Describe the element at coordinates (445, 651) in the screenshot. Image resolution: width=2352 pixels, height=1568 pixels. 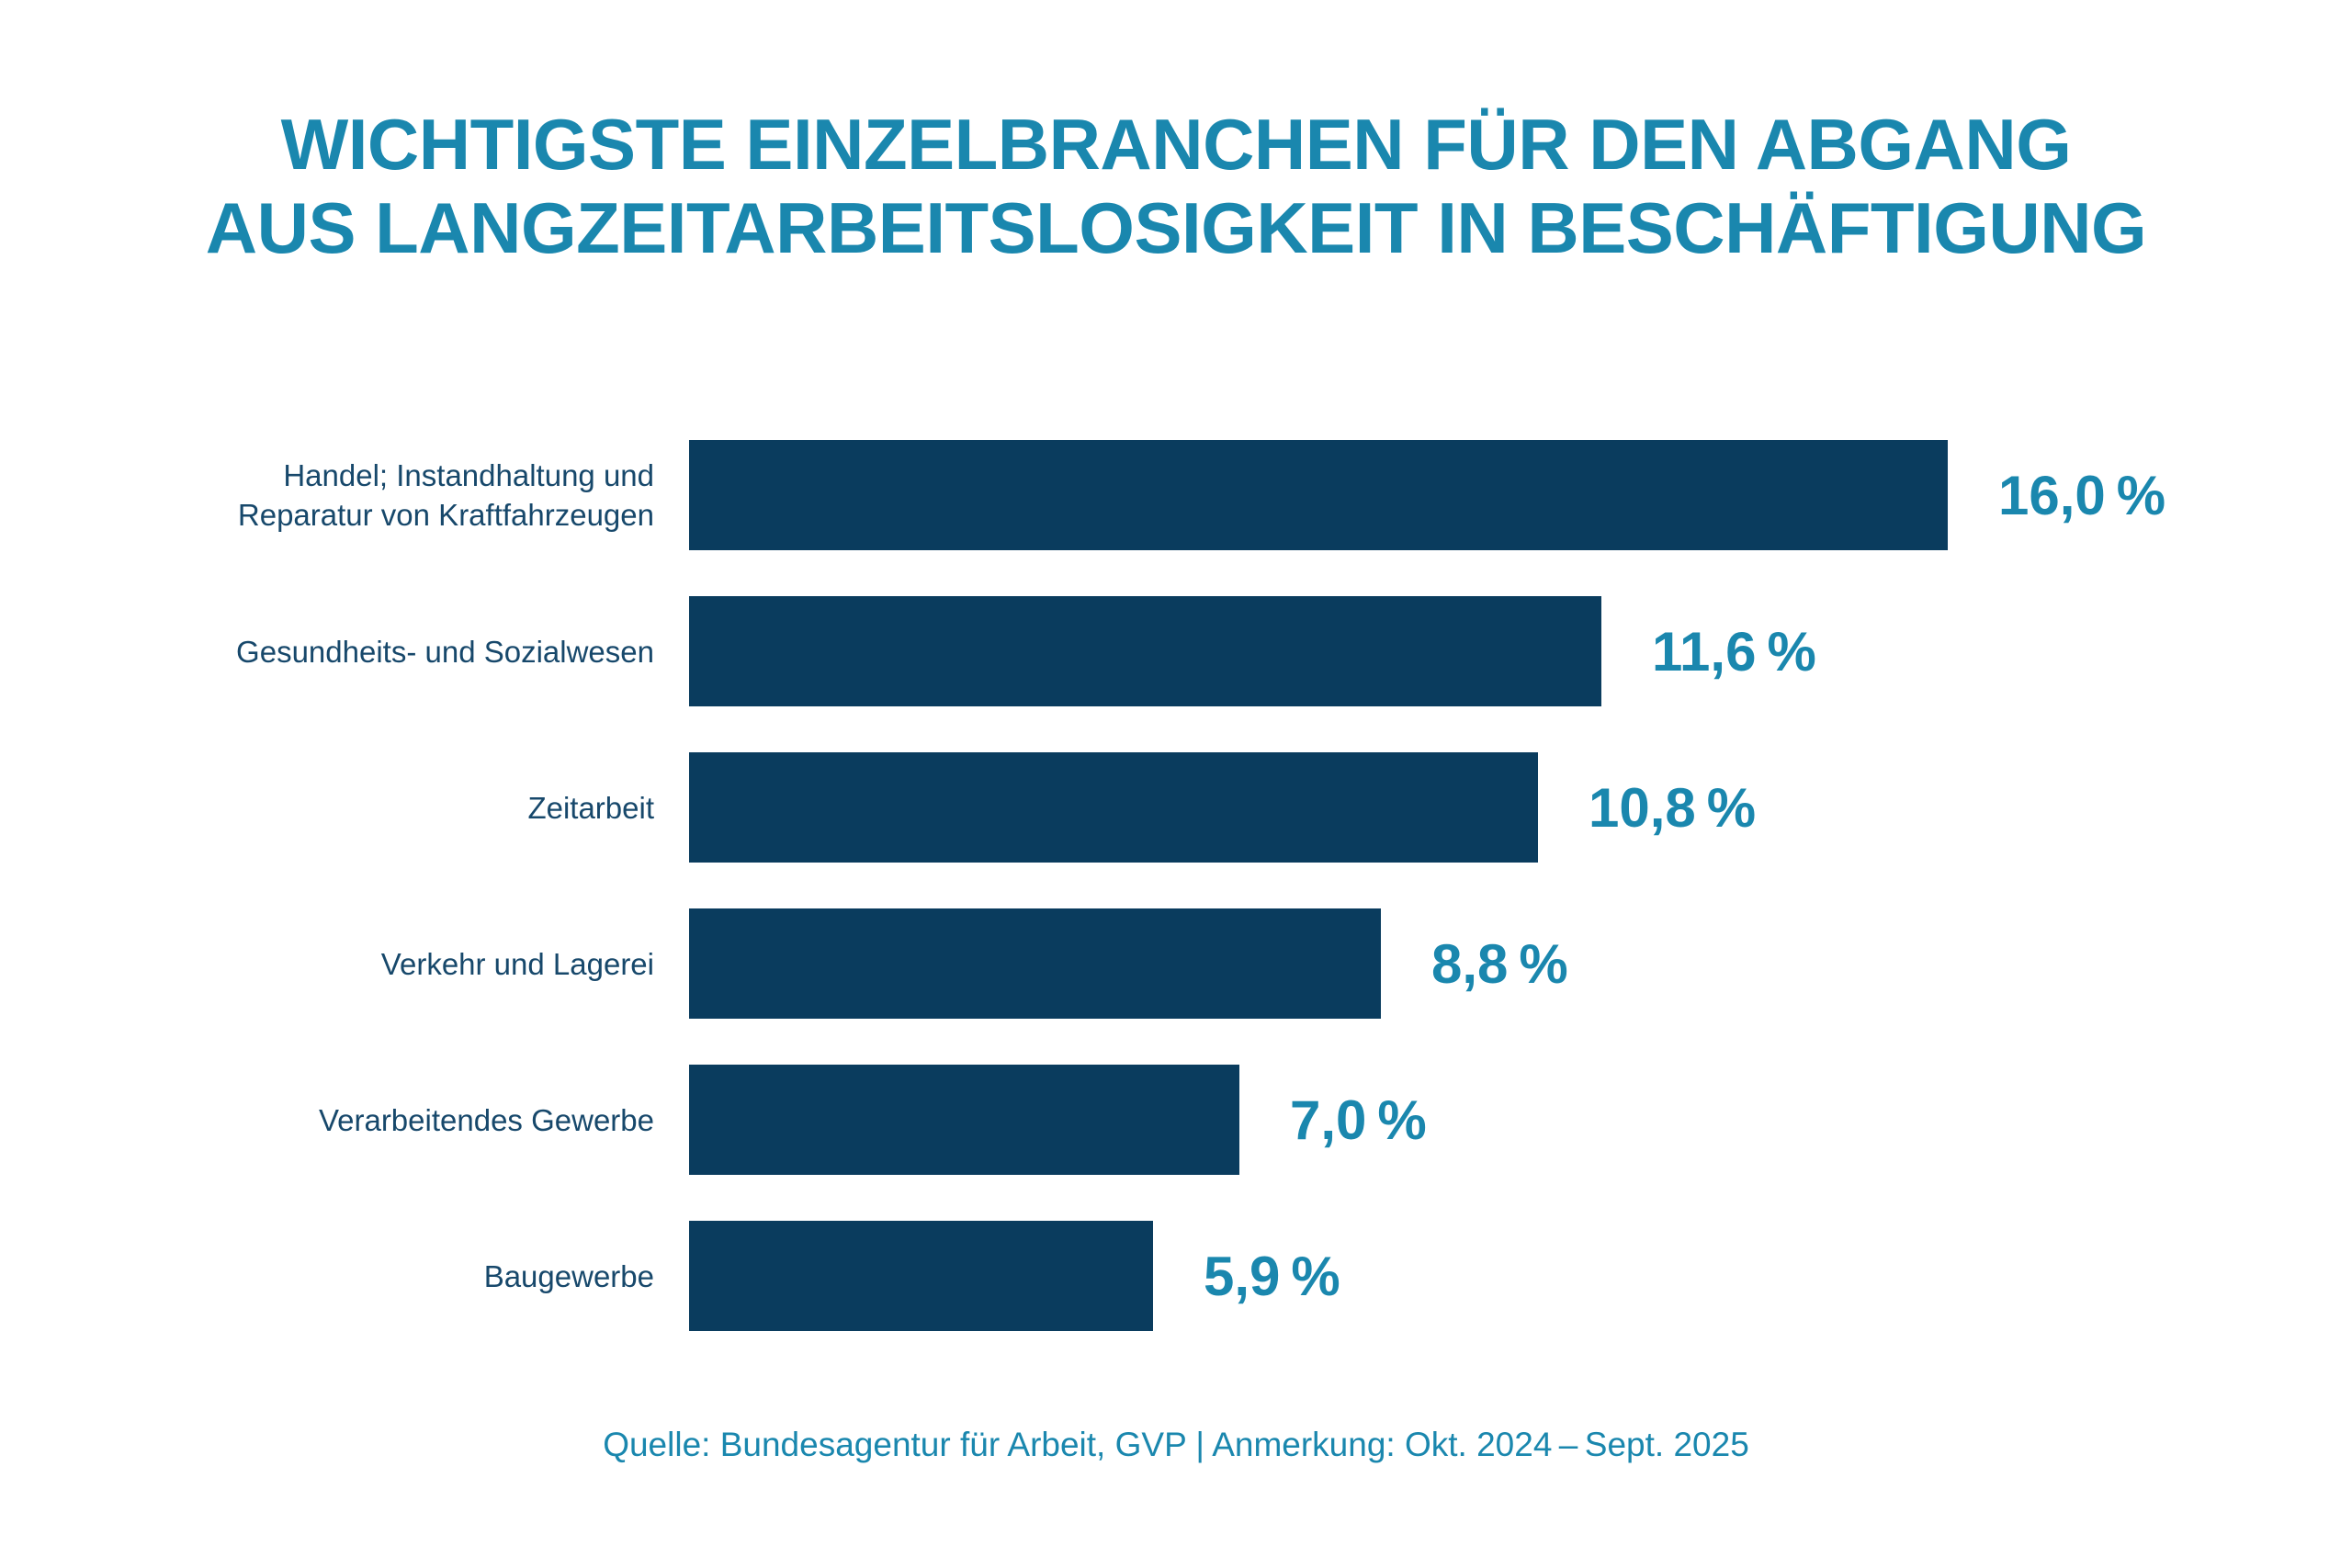
I see `category-label: Gesundheits- und Sozialwesen` at that location.